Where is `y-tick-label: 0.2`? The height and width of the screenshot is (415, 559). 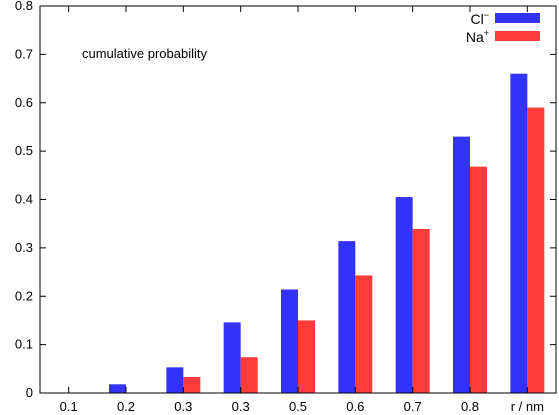 y-tick-label: 0.2 is located at coordinates (24, 295).